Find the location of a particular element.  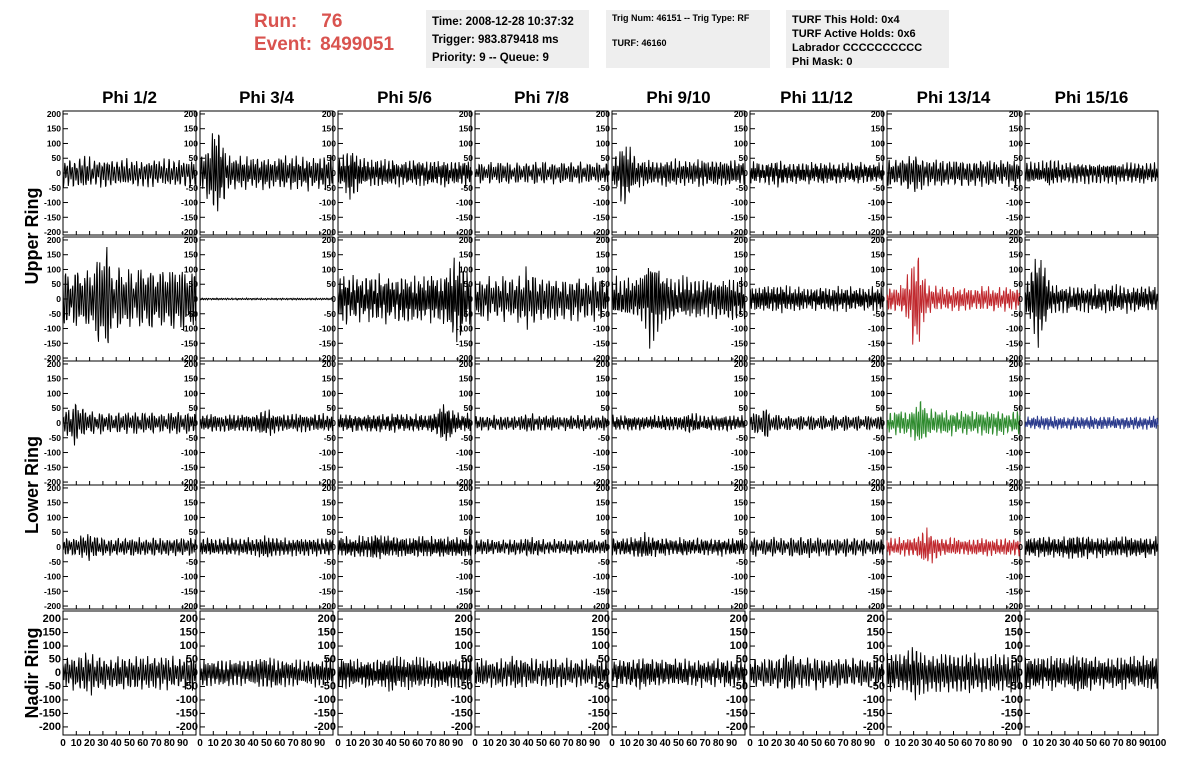

x-tick-label: 10 is located at coordinates (352, 743).